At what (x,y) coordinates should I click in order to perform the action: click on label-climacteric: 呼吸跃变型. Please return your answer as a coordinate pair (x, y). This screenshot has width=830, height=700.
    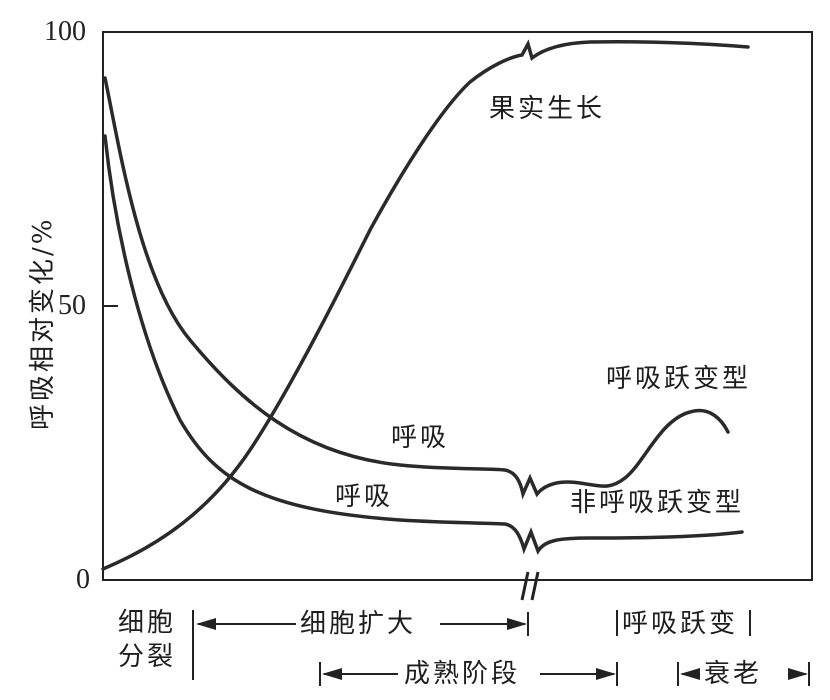
    Looking at the image, I should click on (679, 379).